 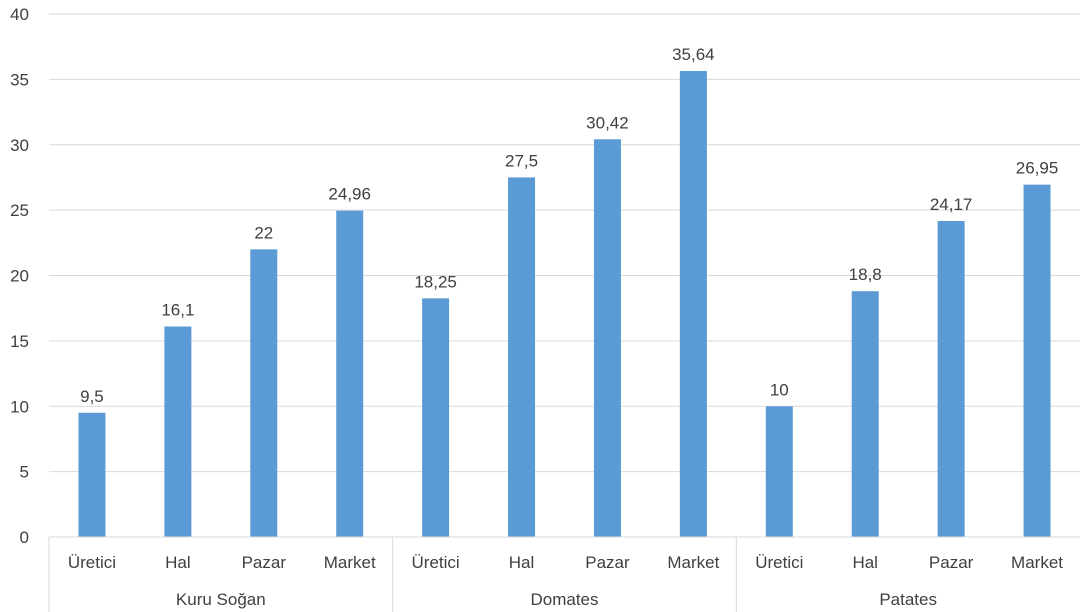 What do you see at coordinates (1037, 168) in the screenshot?
I see `data-label: 26,95` at bounding box center [1037, 168].